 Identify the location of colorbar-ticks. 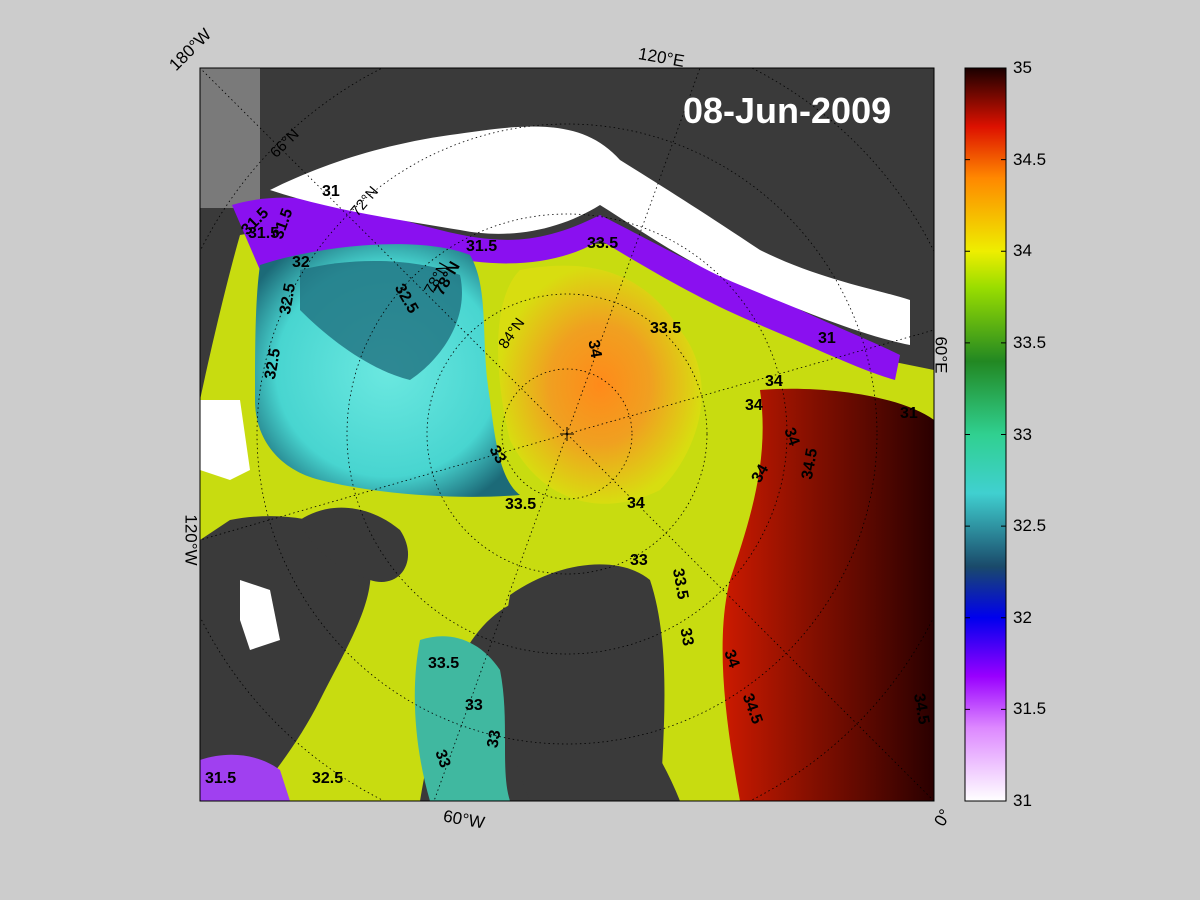
(985, 434).